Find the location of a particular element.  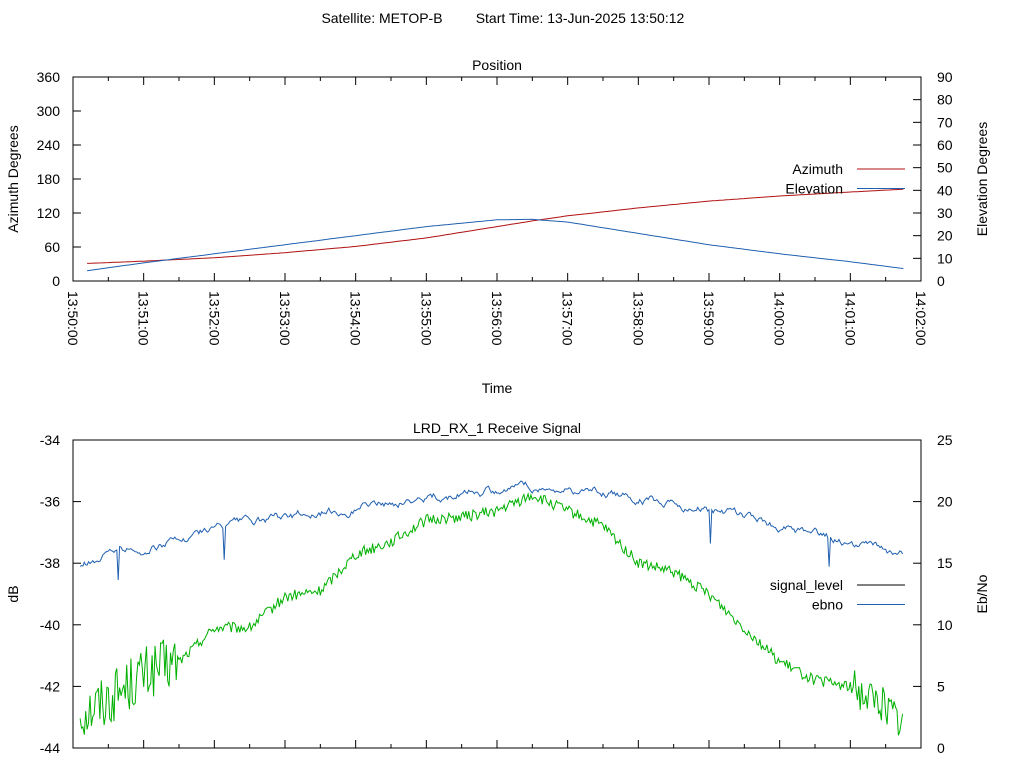

x-tick-label: 13:58:00 is located at coordinates (638, 318).